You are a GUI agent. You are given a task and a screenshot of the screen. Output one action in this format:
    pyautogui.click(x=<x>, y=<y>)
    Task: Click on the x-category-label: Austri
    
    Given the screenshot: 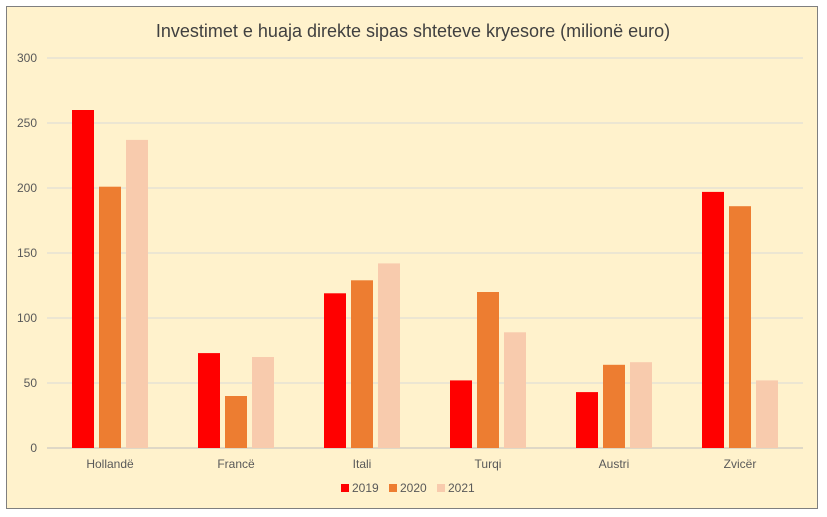 What is the action you would take?
    pyautogui.click(x=614, y=464)
    